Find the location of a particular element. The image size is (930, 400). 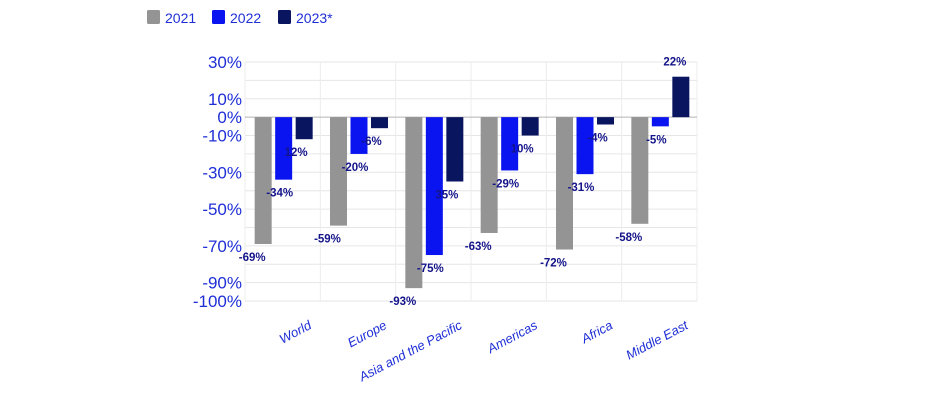

data-label: -29% is located at coordinates (505, 184).